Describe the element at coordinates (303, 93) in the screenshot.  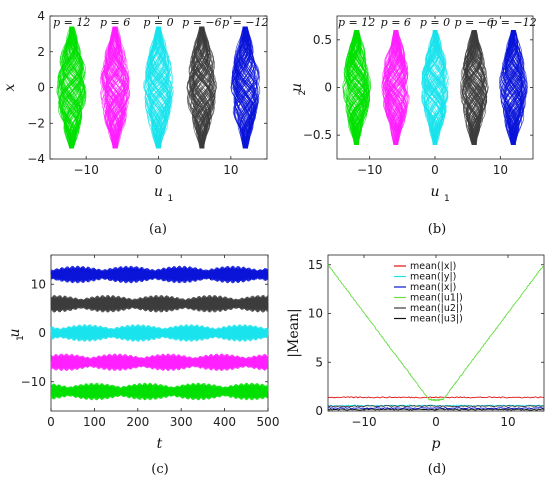
I see `y-axis-label-subscript: 2` at that location.